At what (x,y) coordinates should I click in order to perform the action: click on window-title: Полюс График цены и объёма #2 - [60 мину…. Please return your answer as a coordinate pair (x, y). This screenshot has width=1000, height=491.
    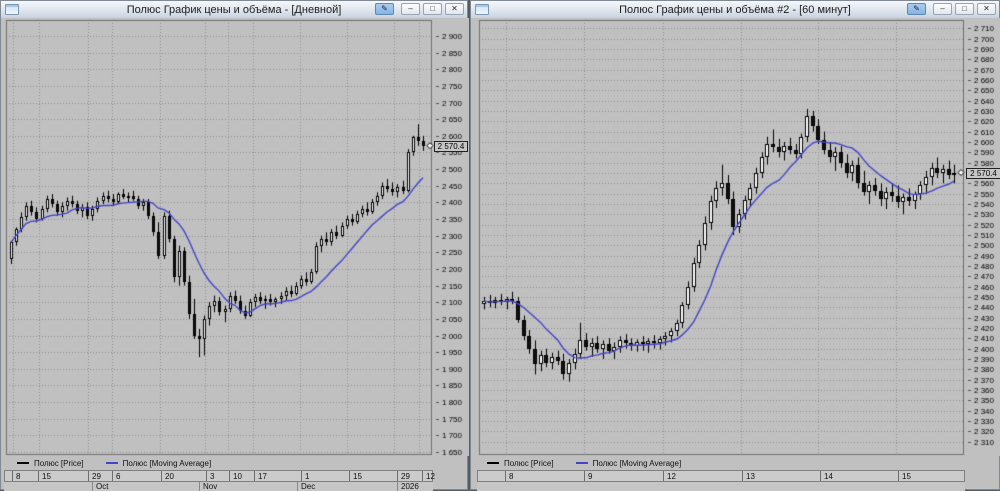
    Looking at the image, I should click on (735, 9).